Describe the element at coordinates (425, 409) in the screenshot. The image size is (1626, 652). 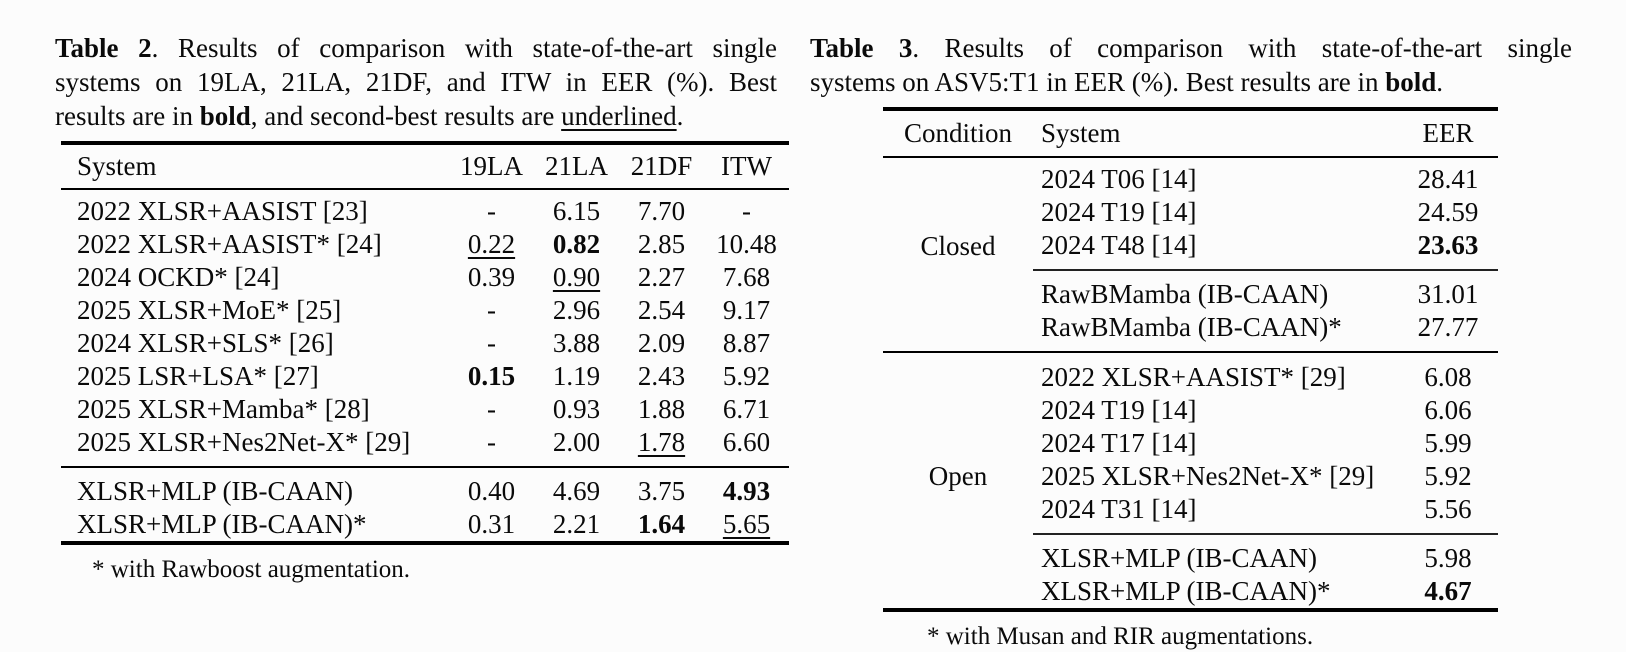
I see `table-row: 2025 XLSR+Mamba* [28] - 0.93 1.88 6.71` at that location.